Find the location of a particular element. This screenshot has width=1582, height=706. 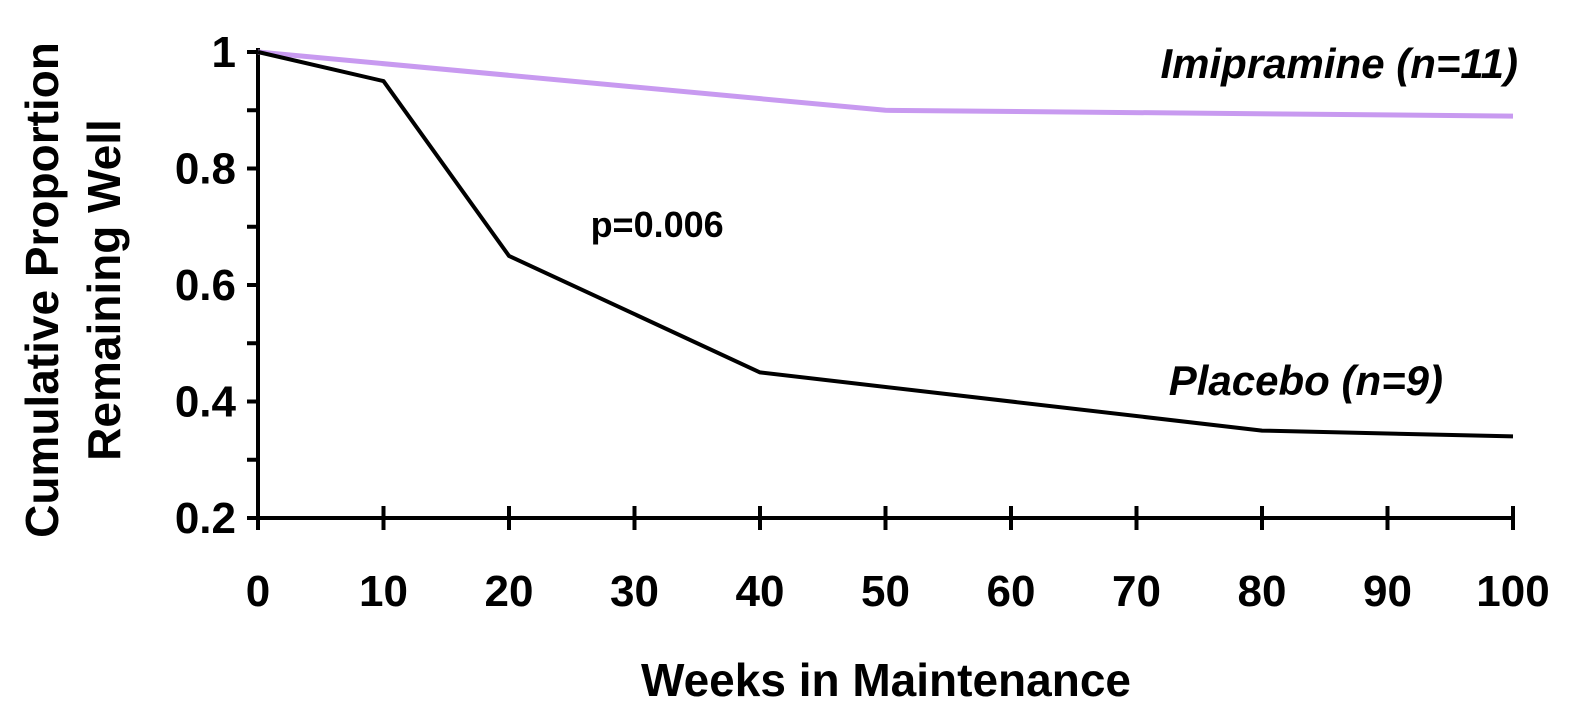

y-tick-label: 1 is located at coordinates (224, 52).